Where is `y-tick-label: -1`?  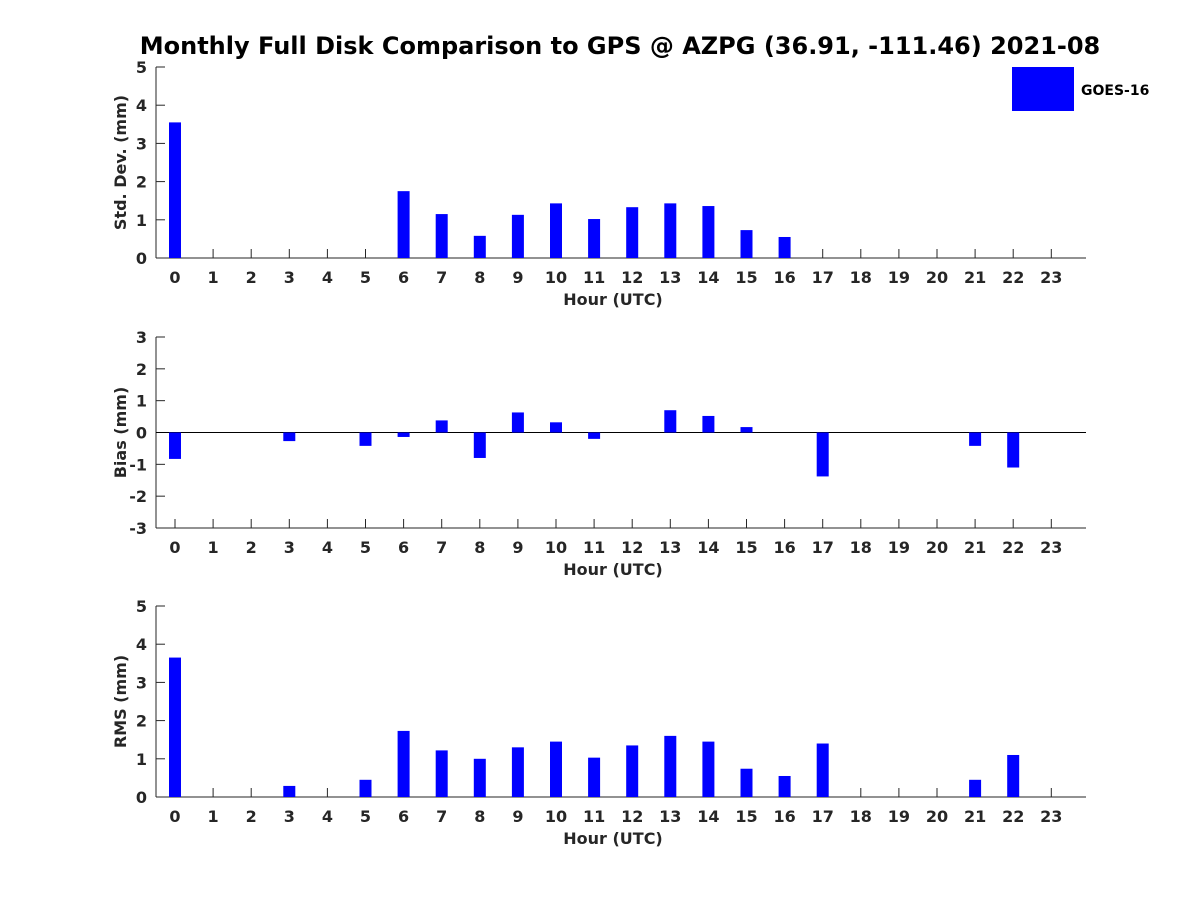 y-tick-label: -1 is located at coordinates (138, 464).